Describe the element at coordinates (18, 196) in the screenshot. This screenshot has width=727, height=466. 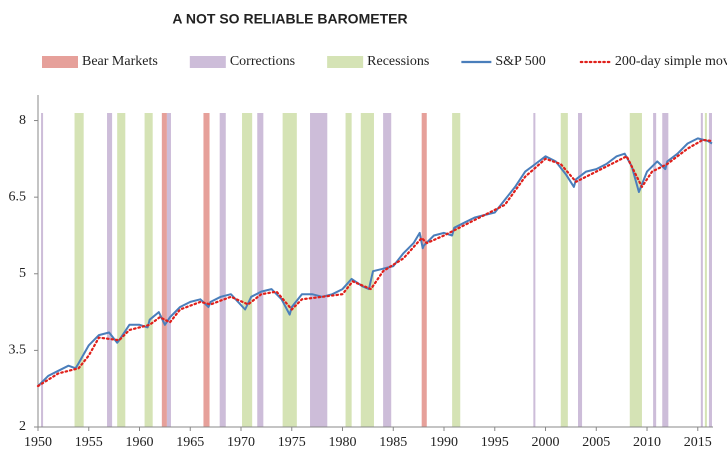
I see `y-tick-label: 6.5` at that location.